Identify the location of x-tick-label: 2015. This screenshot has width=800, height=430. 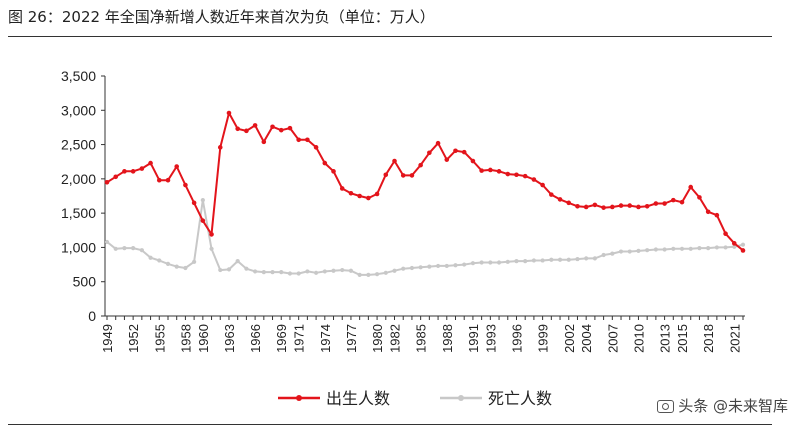
(682, 338).